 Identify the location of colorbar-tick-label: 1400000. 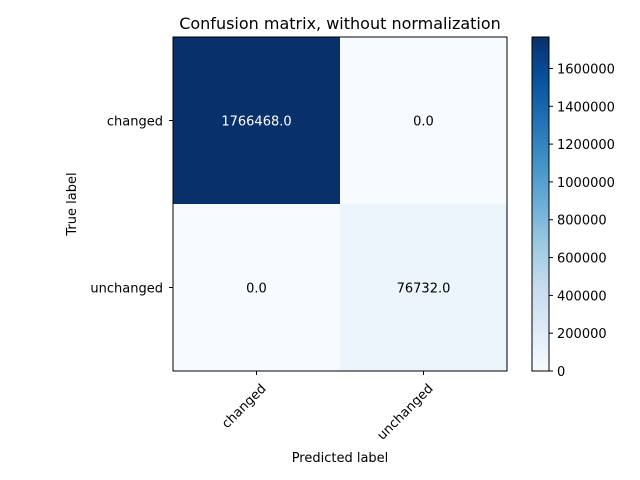
(586, 107).